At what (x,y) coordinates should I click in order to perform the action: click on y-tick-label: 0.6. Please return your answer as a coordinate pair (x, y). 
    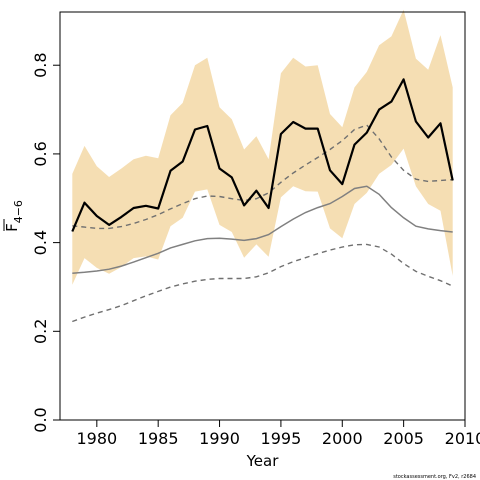
    Looking at the image, I should click on (40, 153).